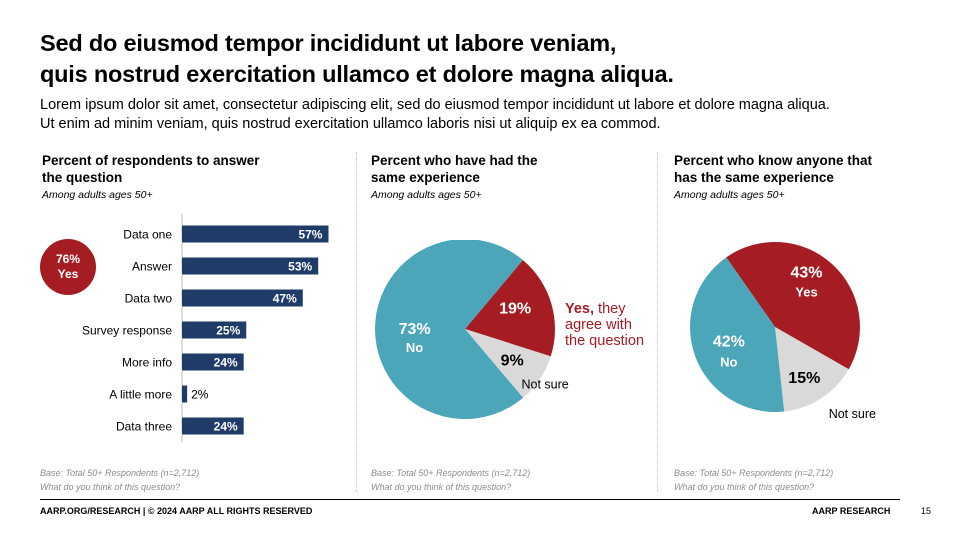 The width and height of the screenshot is (960, 540). What do you see at coordinates (729, 195) in the screenshot?
I see `panel-3-subtitle: Among adults ages 50+` at bounding box center [729, 195].